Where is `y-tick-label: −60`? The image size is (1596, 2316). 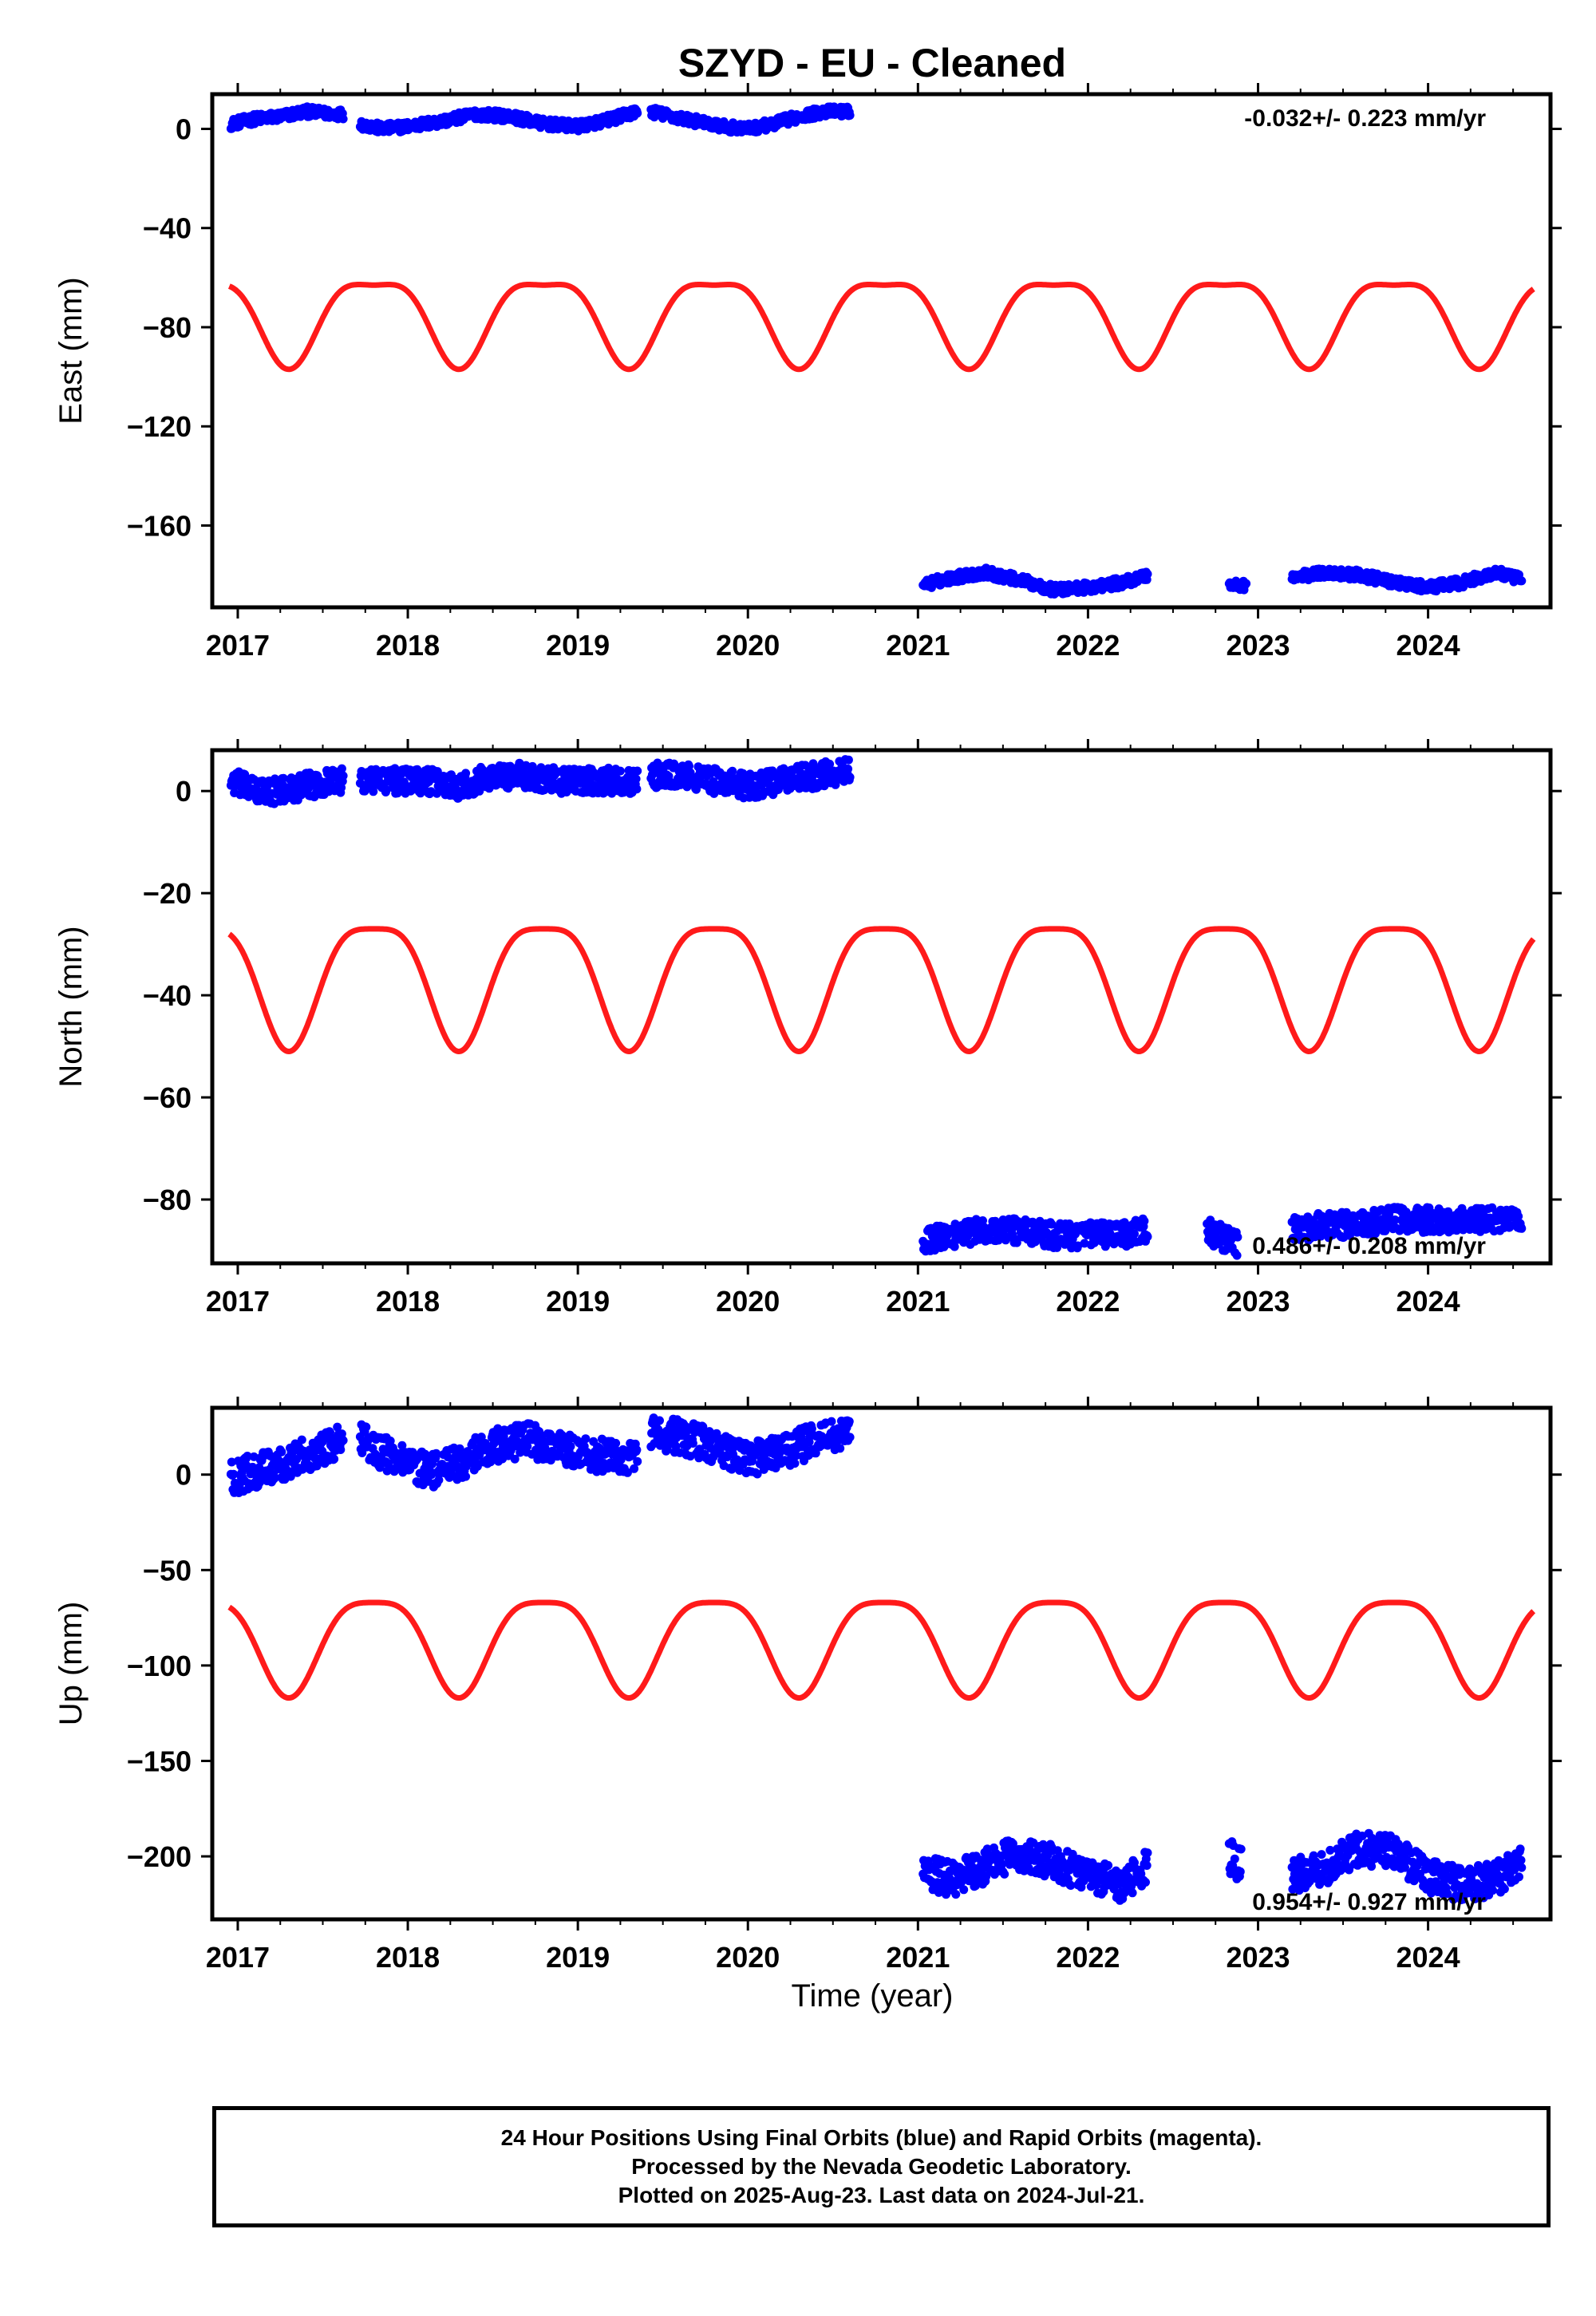 y-tick-label: −60 is located at coordinates (167, 1097).